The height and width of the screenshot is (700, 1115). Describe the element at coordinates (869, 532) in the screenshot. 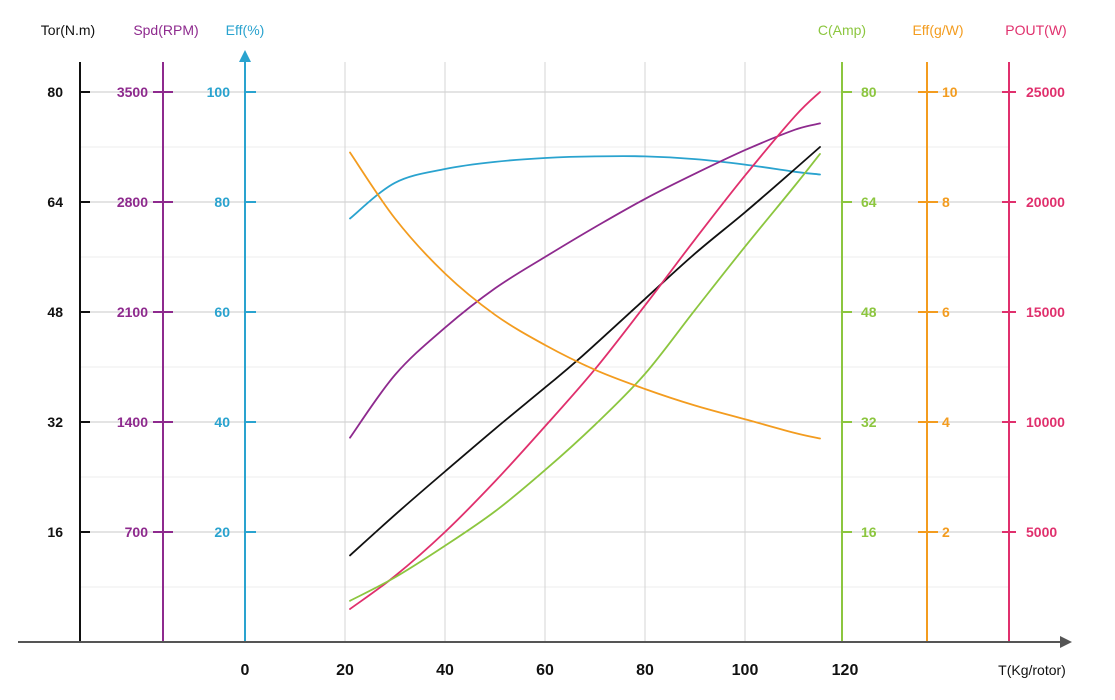

I see `c-tick-label: 16` at that location.